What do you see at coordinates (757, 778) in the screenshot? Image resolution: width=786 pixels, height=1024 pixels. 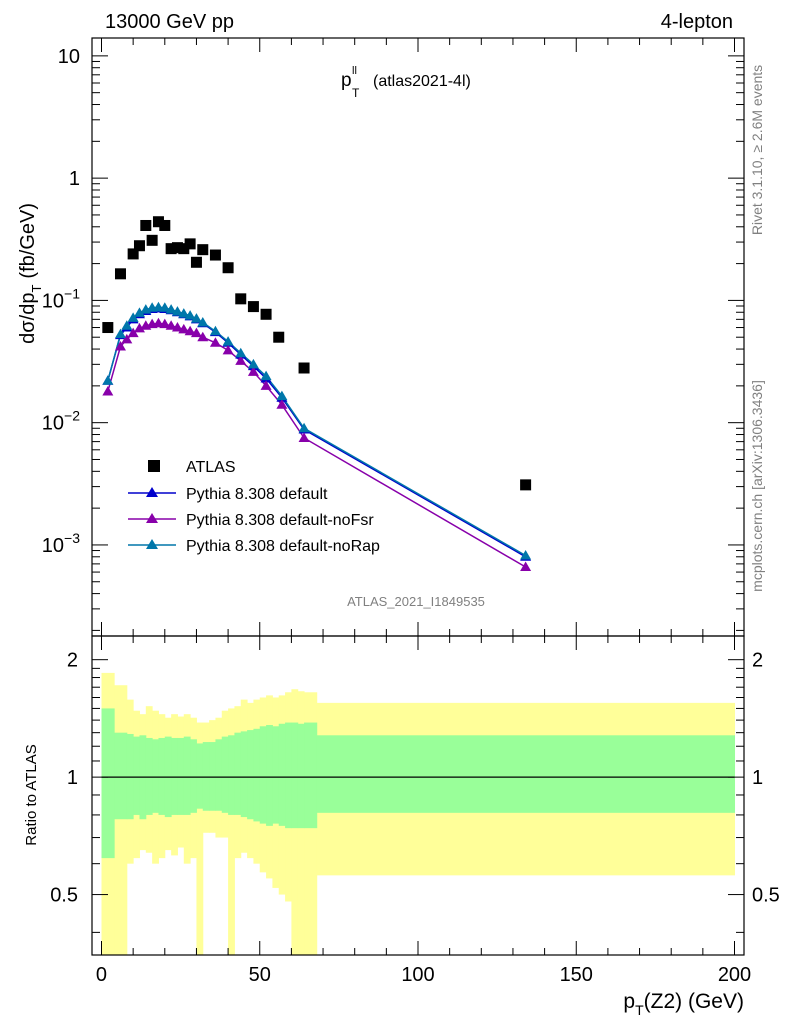 I see `y-tick-label-ratio-right: 1` at bounding box center [757, 778].